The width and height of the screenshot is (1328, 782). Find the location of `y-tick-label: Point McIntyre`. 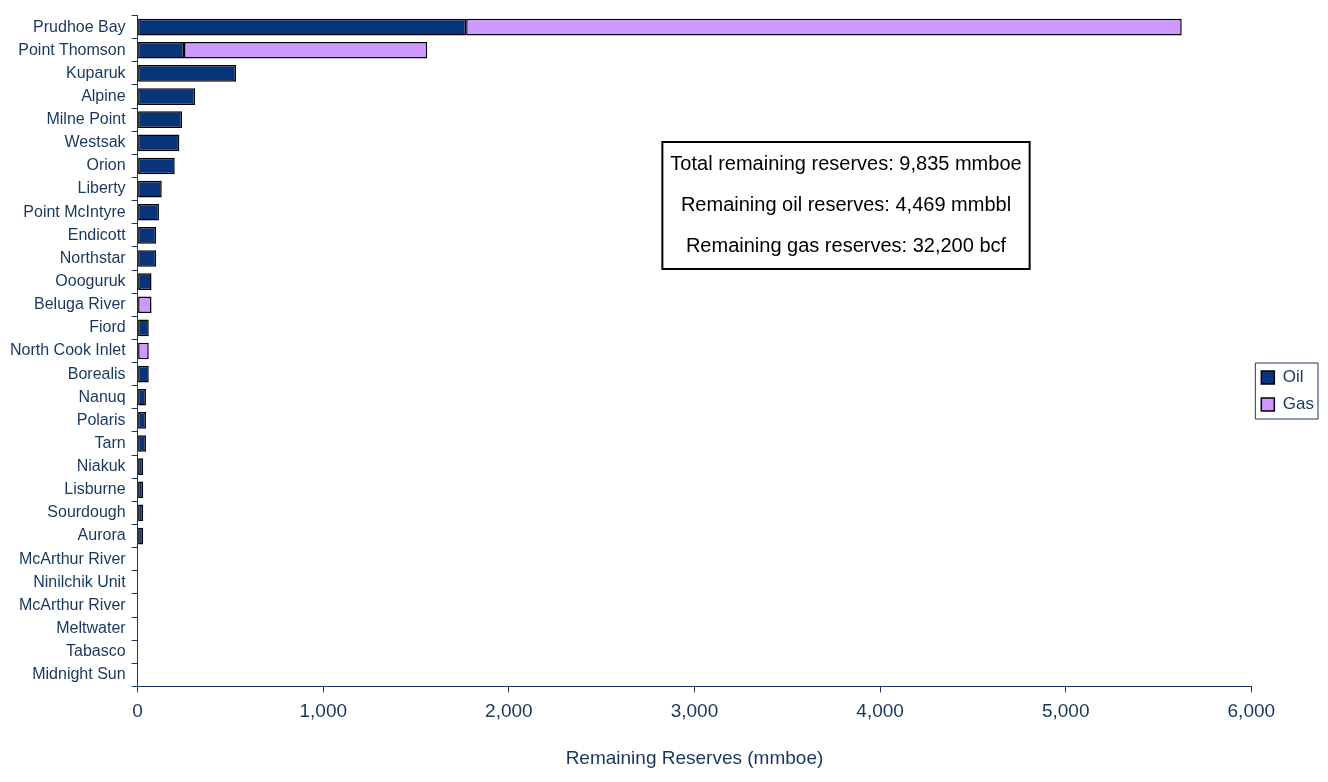

y-tick-label: Point McIntyre is located at coordinates (74, 211).